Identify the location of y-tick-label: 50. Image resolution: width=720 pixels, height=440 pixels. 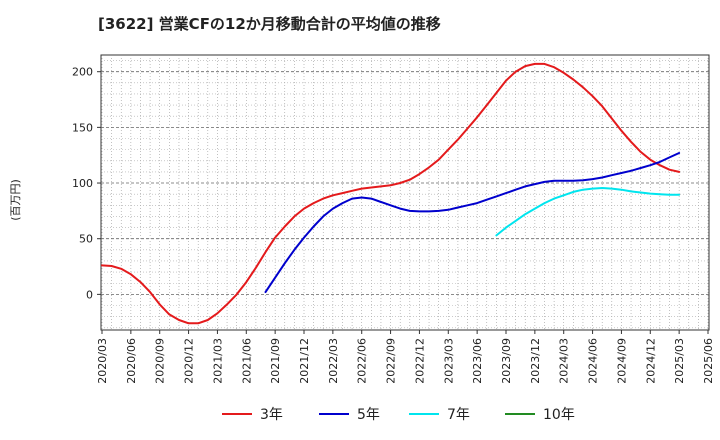
(86, 239).